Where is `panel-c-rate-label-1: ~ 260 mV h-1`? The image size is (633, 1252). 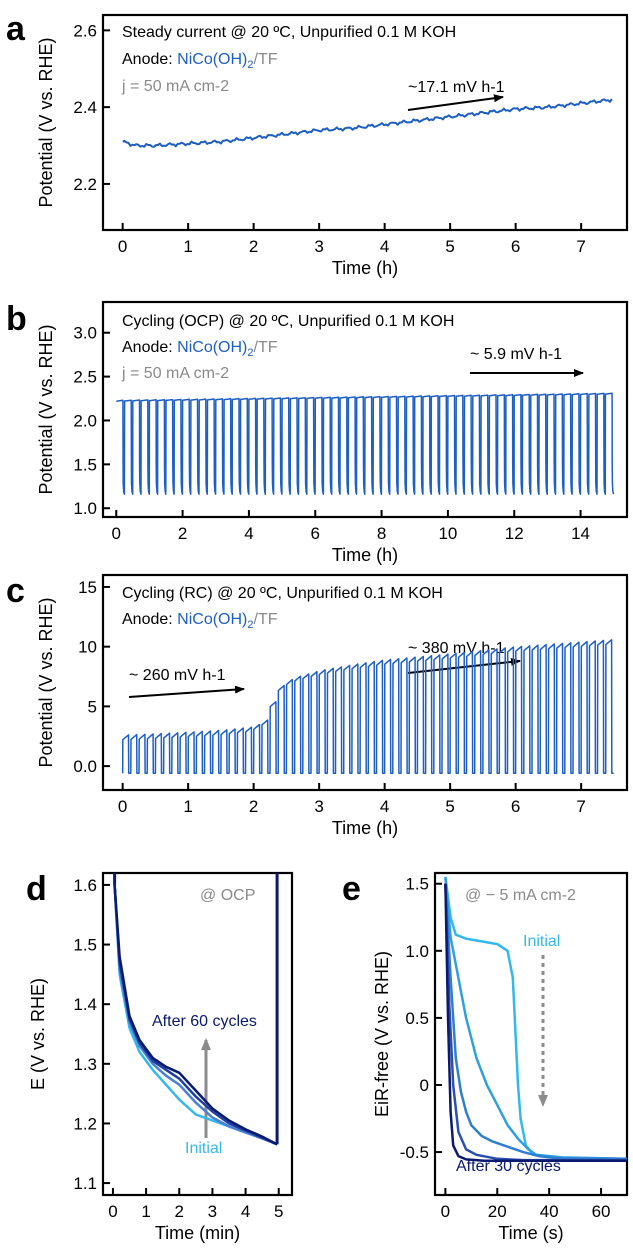
panel-c-rate-label-1: ~ 260 mV h-1 is located at coordinates (177, 675).